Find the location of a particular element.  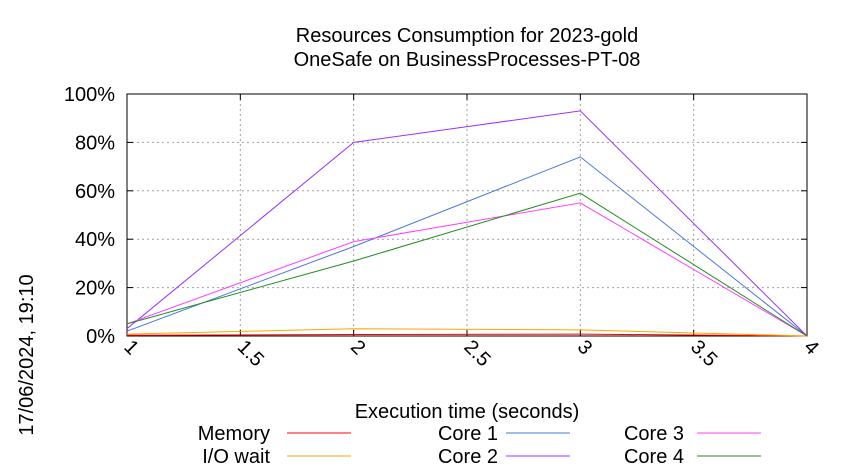

x-tick-label: 3.5 is located at coordinates (703, 353).